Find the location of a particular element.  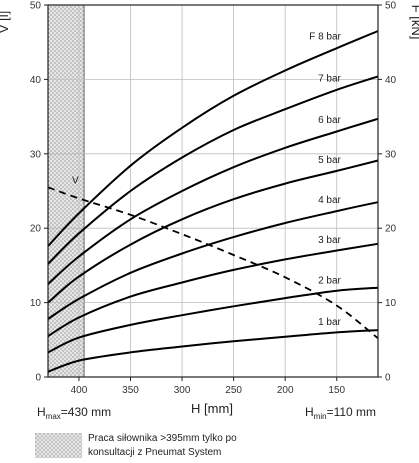

series-label-5: 6 bar is located at coordinates (329, 120).